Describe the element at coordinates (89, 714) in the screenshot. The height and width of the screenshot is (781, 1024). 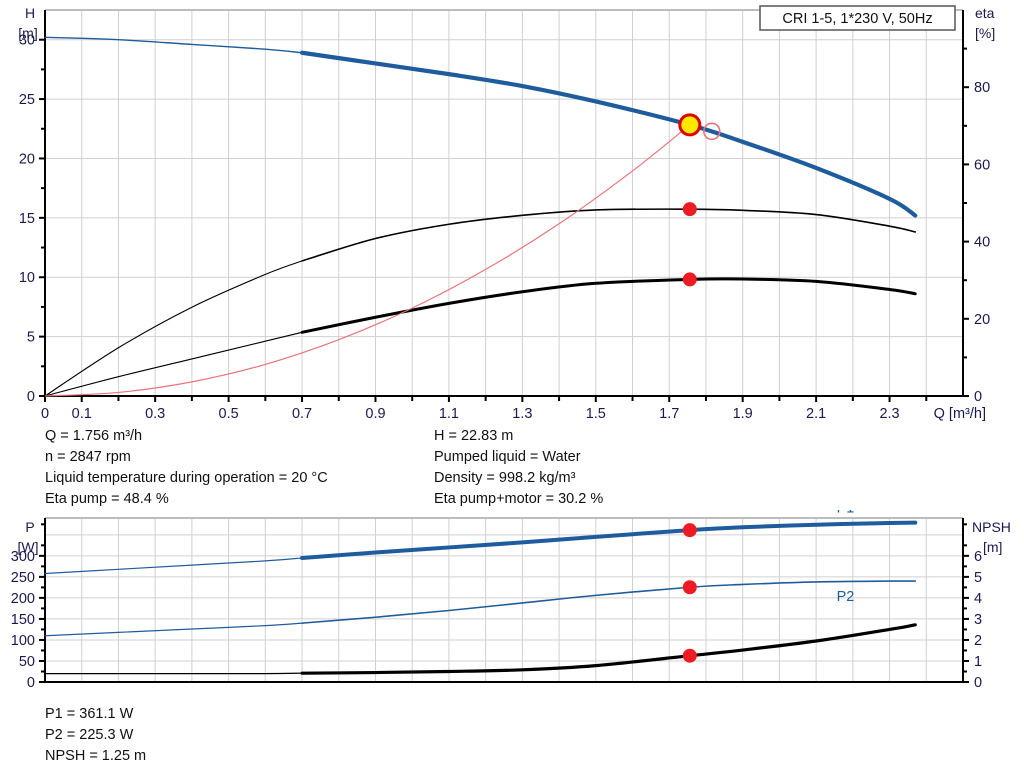
I see `info-bottom-line-1: P1 = 361.1 W` at that location.